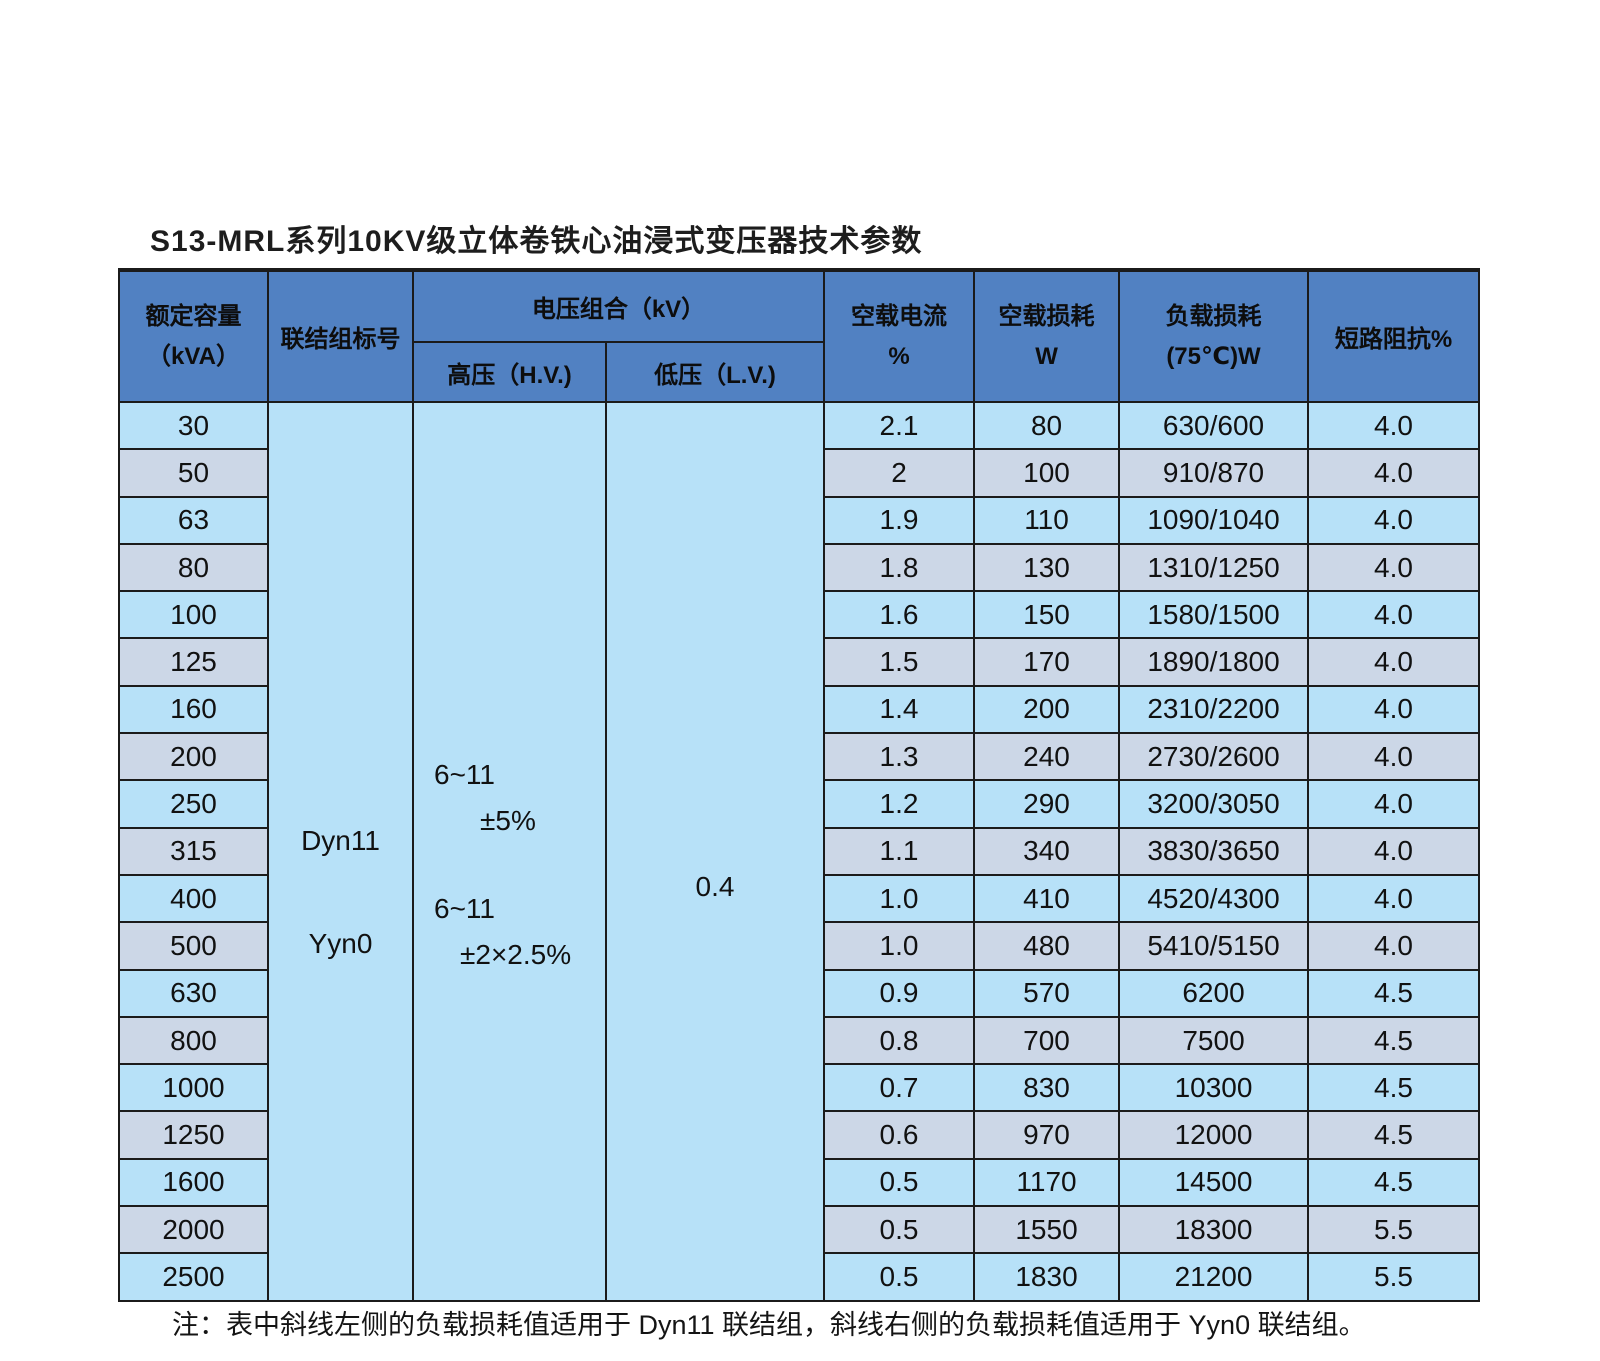  I want to click on cell-load-loss: 630/600, so click(1214, 425).